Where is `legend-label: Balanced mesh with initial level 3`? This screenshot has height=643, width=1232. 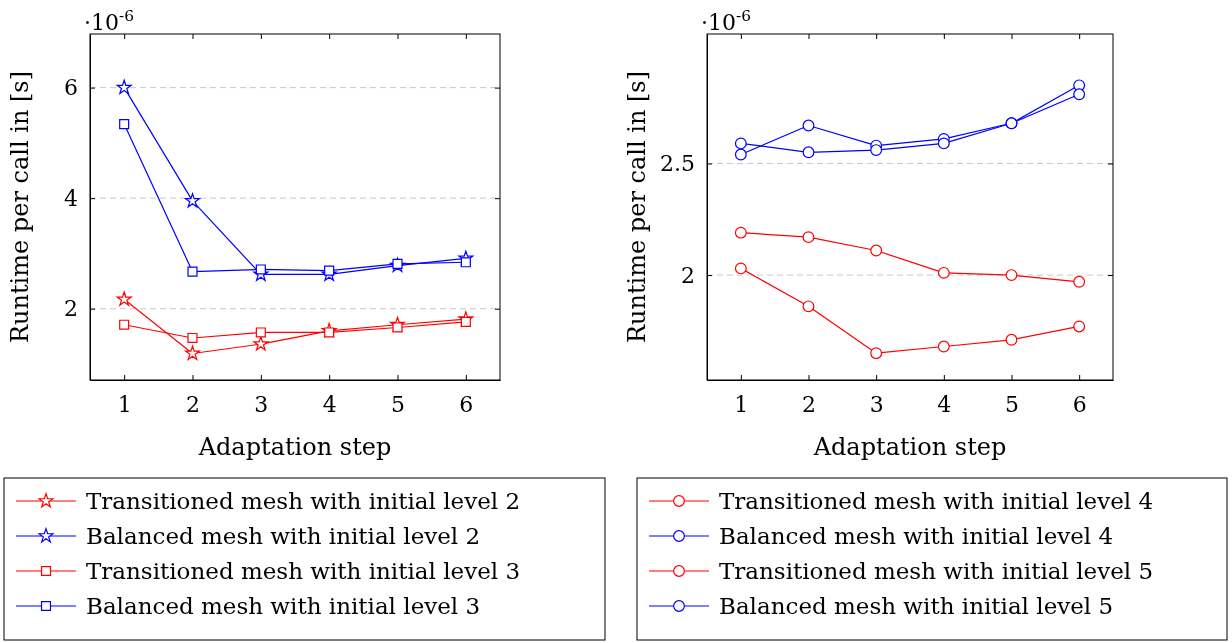
legend-label: Balanced mesh with initial level 3 is located at coordinates (283, 606).